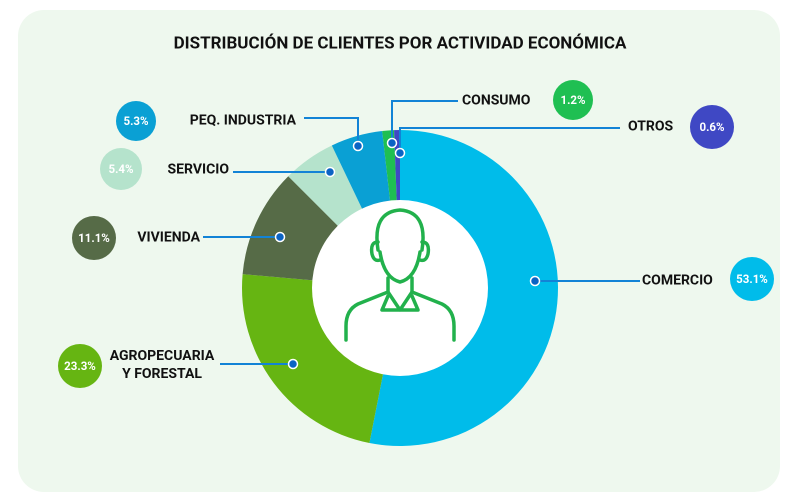 Image resolution: width=796 pixels, height=499 pixels. Describe the element at coordinates (677, 281) in the screenshot. I see `category-label: COMERCIO` at that location.